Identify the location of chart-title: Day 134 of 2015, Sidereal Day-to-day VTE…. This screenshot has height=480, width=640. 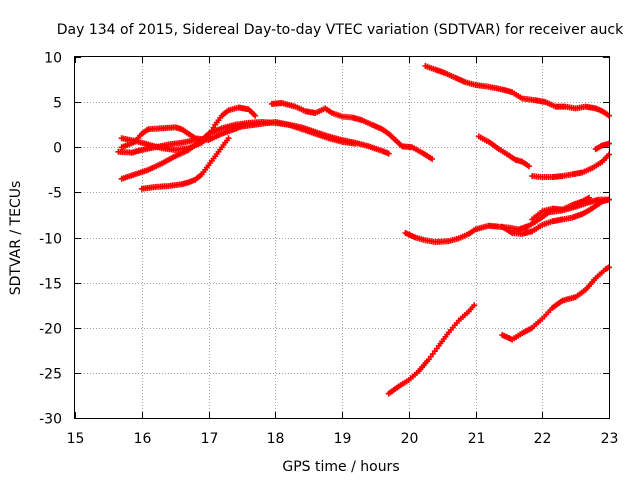
(340, 30).